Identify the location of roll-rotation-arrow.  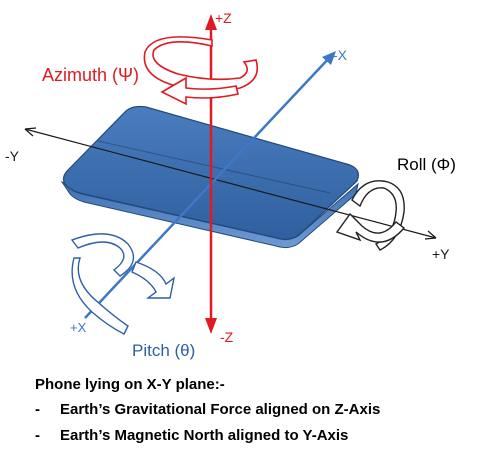
(370, 215).